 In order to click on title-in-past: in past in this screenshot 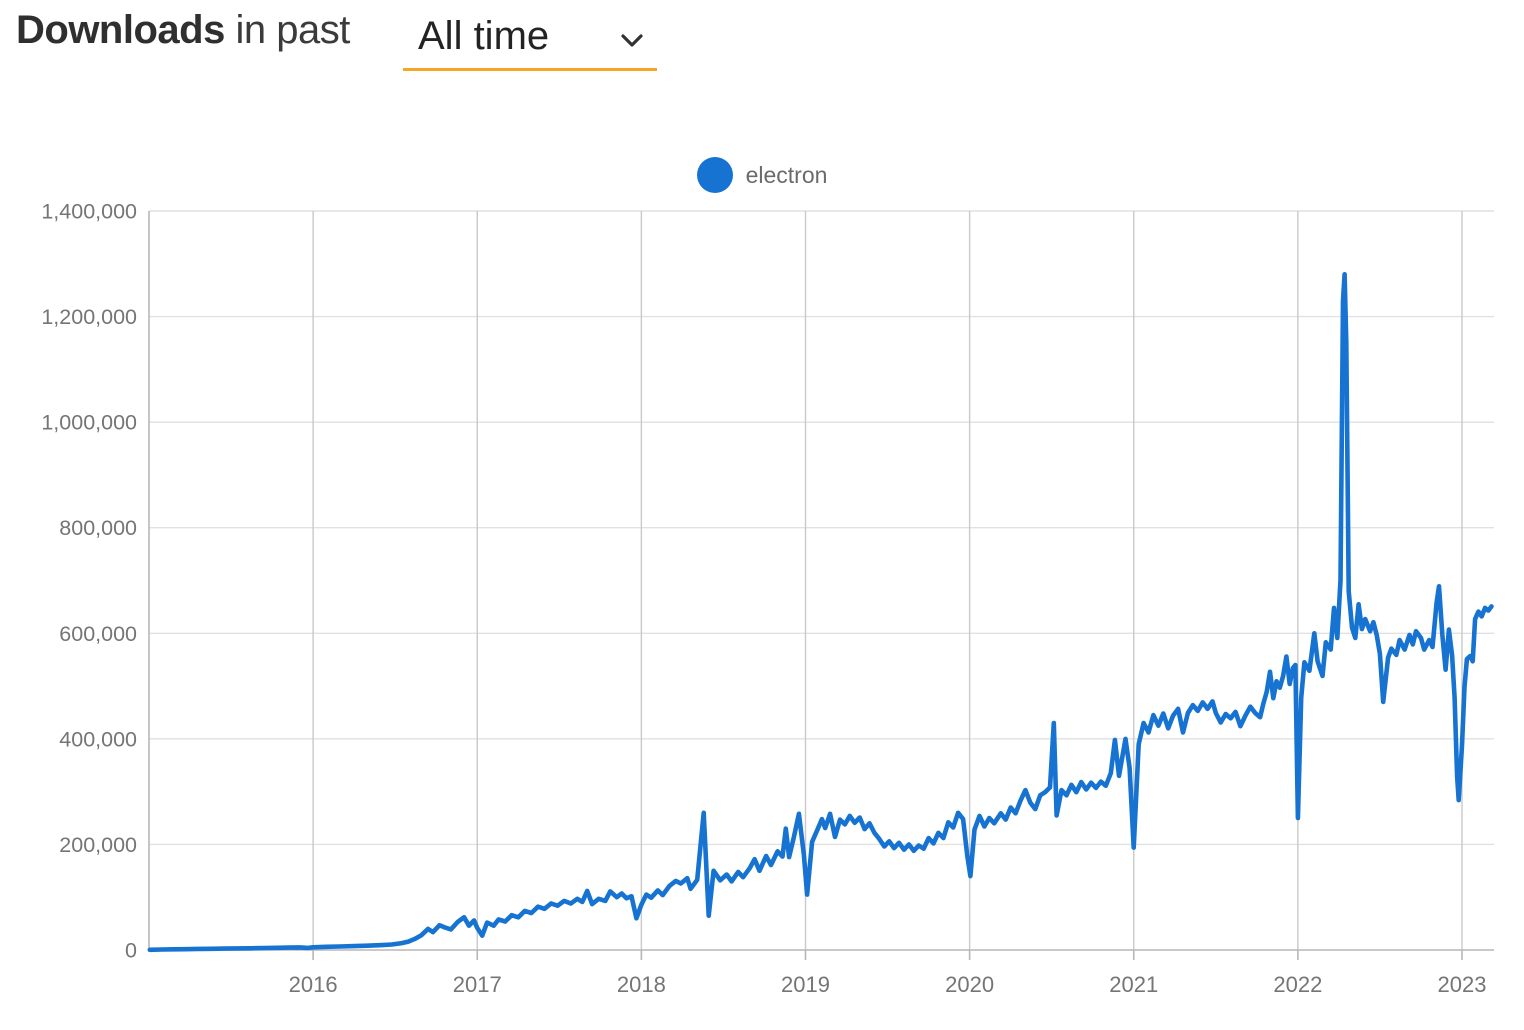, I will do `click(292, 30)`.